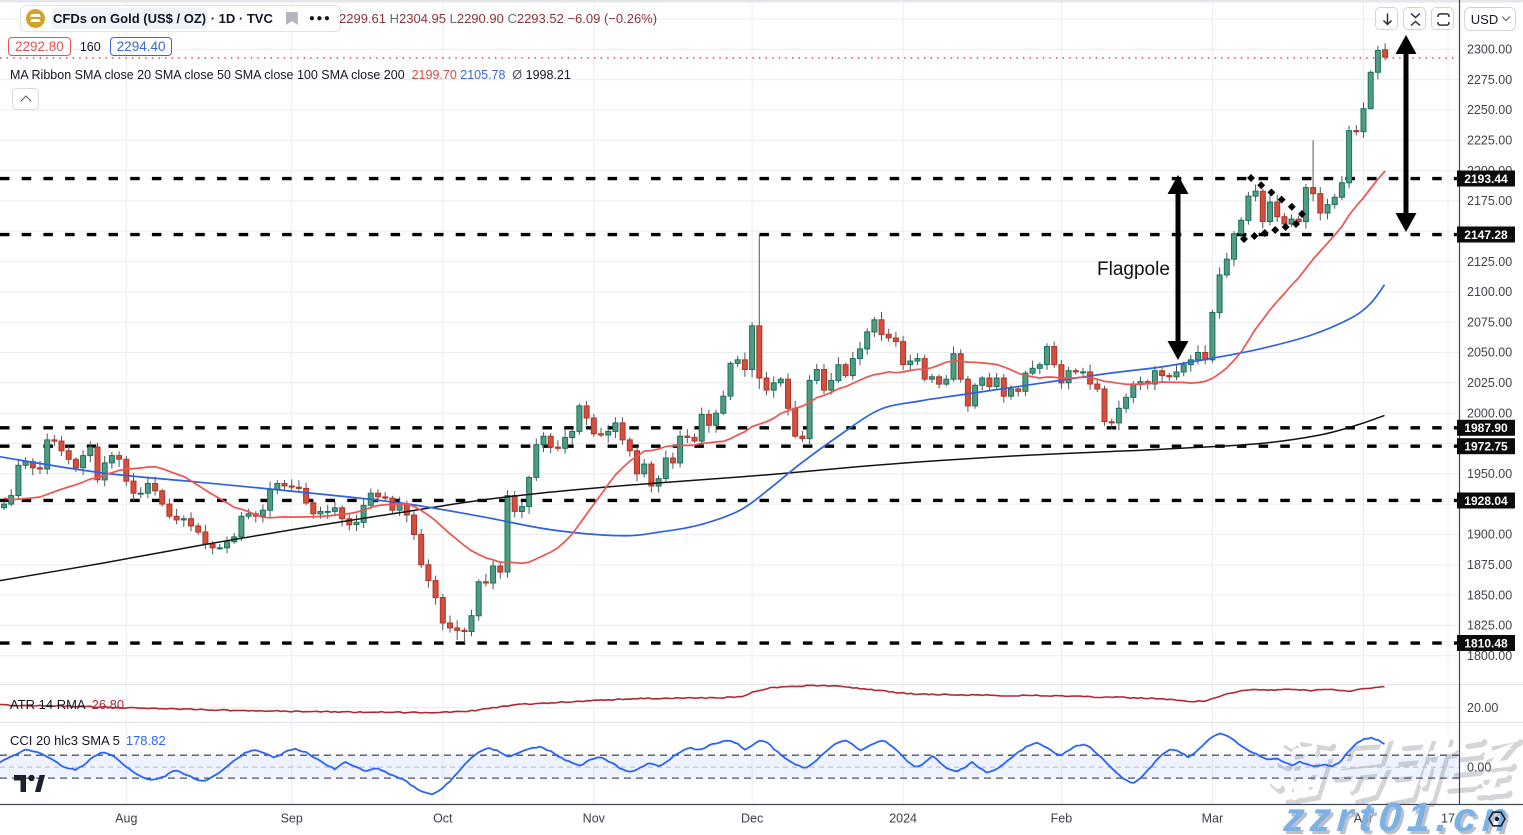 The image size is (1523, 835). What do you see at coordinates (1489, 595) in the screenshot?
I see `svg-text: 1850.00` at bounding box center [1489, 595].